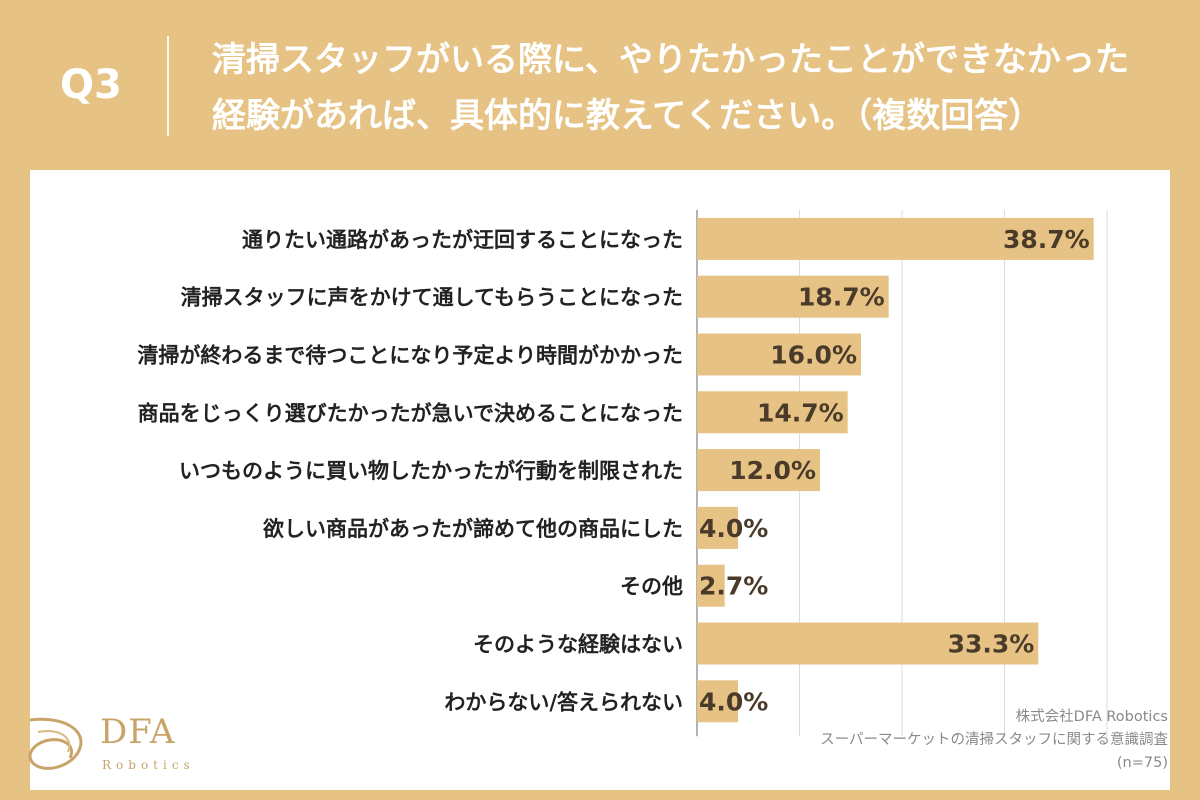 Image resolution: width=1200 pixels, height=800 pixels. What do you see at coordinates (55, 743) in the screenshot?
I see `logo-swirl-icon` at bounding box center [55, 743].